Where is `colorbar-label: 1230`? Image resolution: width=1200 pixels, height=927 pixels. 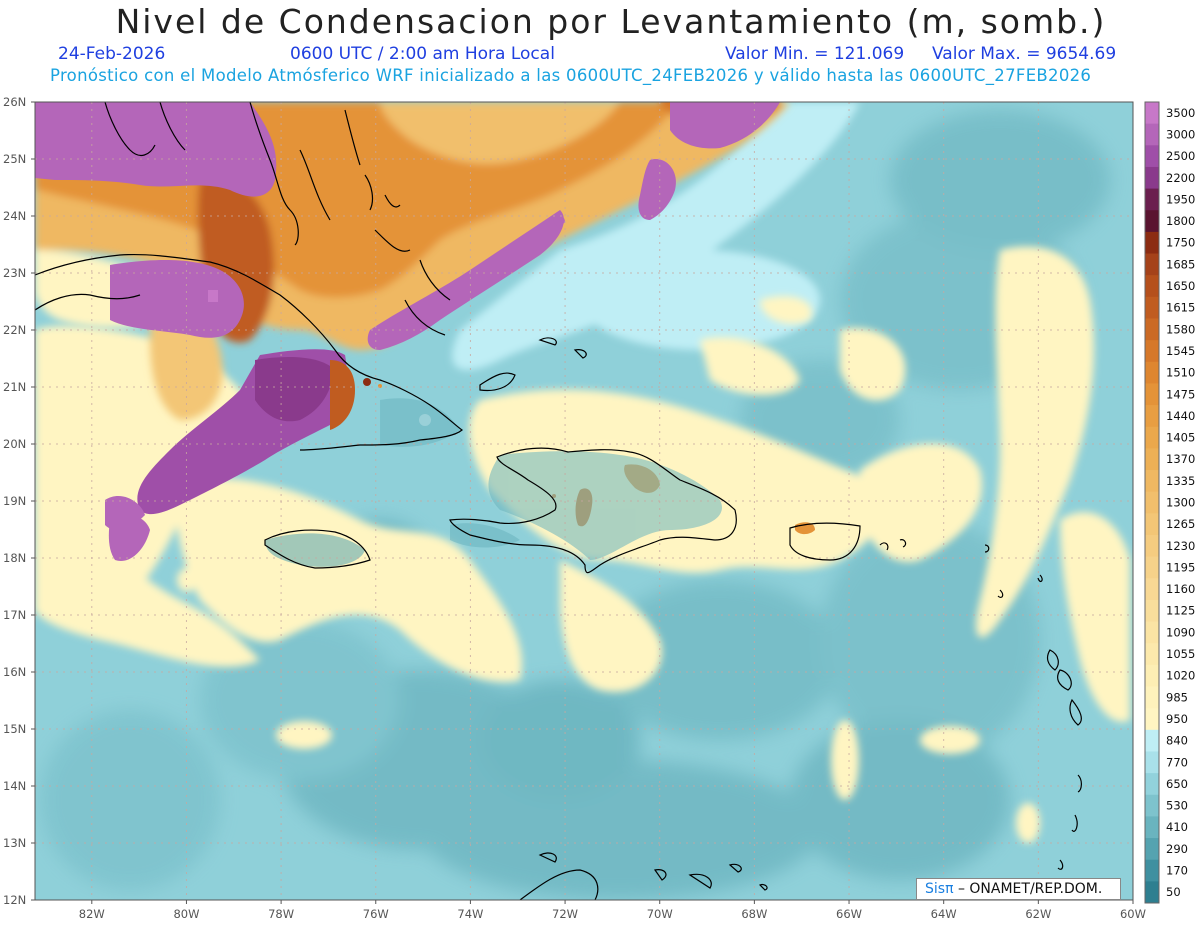
colorbar-label: 1230 is located at coordinates (1180, 546).